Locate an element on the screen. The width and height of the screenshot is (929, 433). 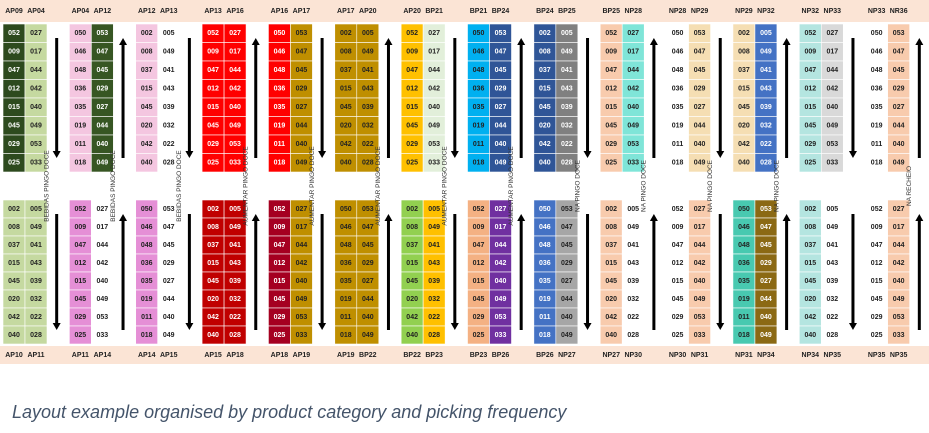
cell-code: 048 is located at coordinates (877, 70).